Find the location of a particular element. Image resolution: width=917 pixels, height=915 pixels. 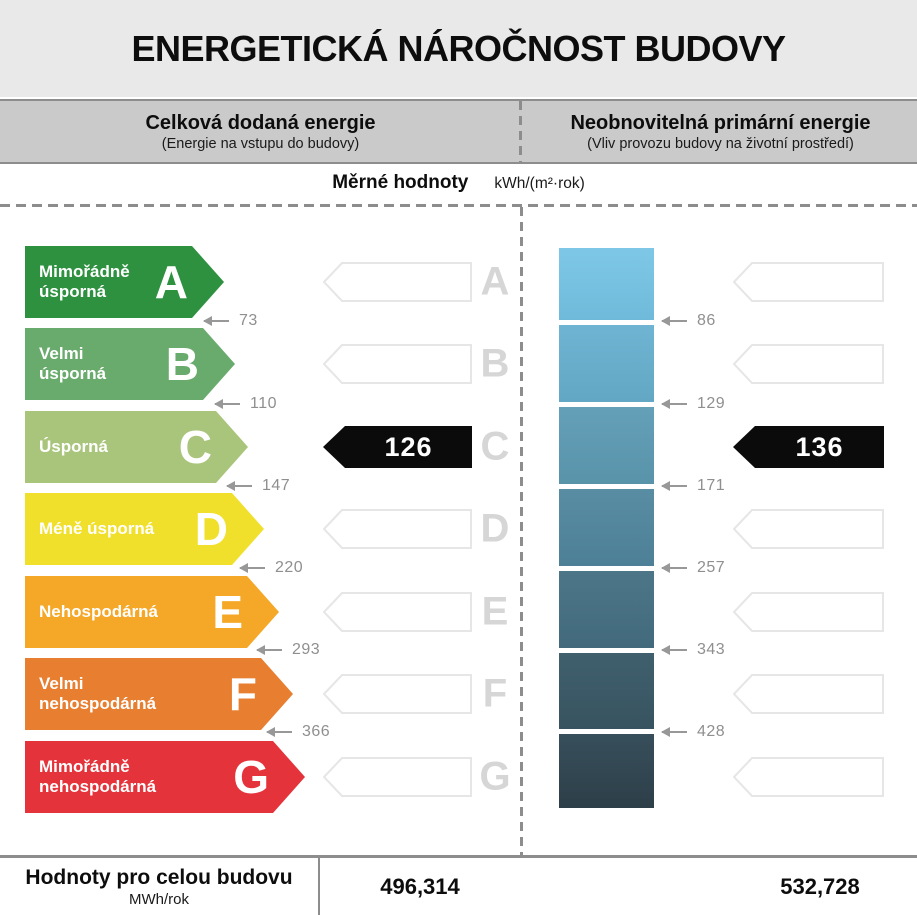

indicator-arrow-left: 126 is located at coordinates (397, 447).